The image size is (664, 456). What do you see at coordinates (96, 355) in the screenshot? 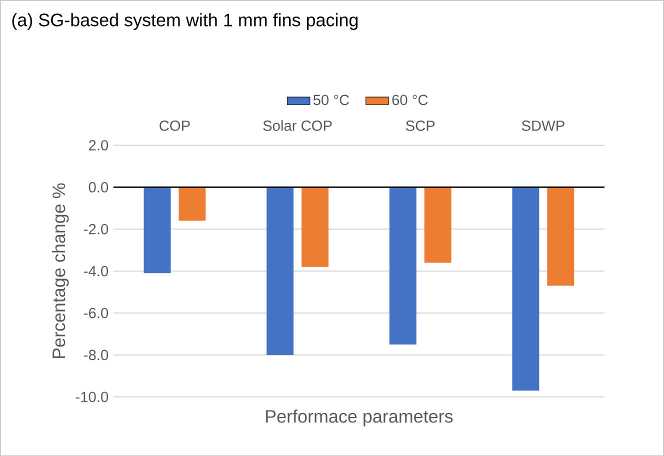
I see `y-tick-label: -8.0` at bounding box center [96, 355].